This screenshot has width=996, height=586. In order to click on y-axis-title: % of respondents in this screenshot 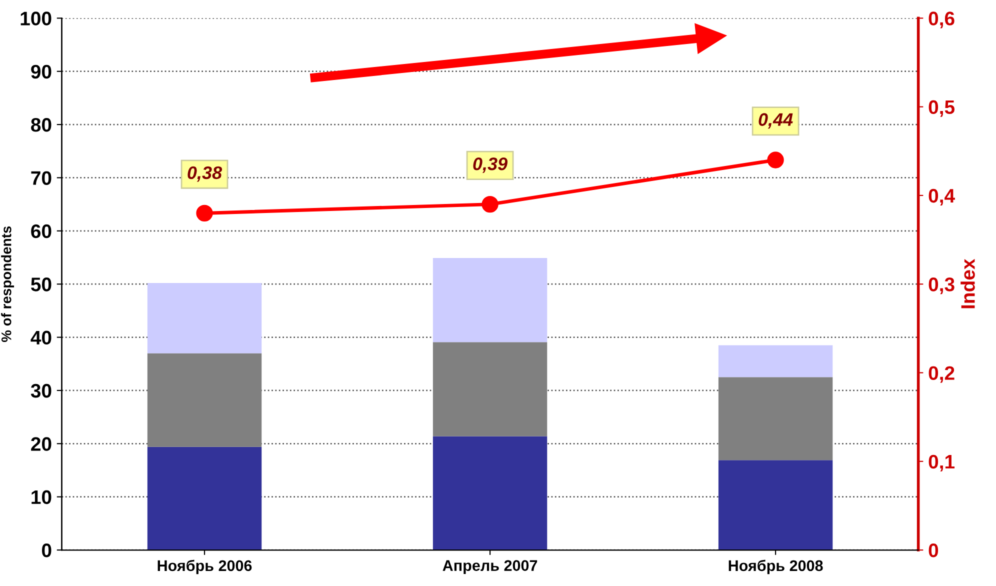, I will do `click(7, 284)`.